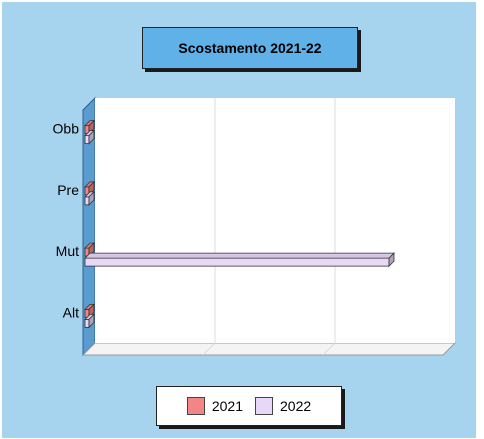  I want to click on legend-item-2021: 2021, so click(214, 406).